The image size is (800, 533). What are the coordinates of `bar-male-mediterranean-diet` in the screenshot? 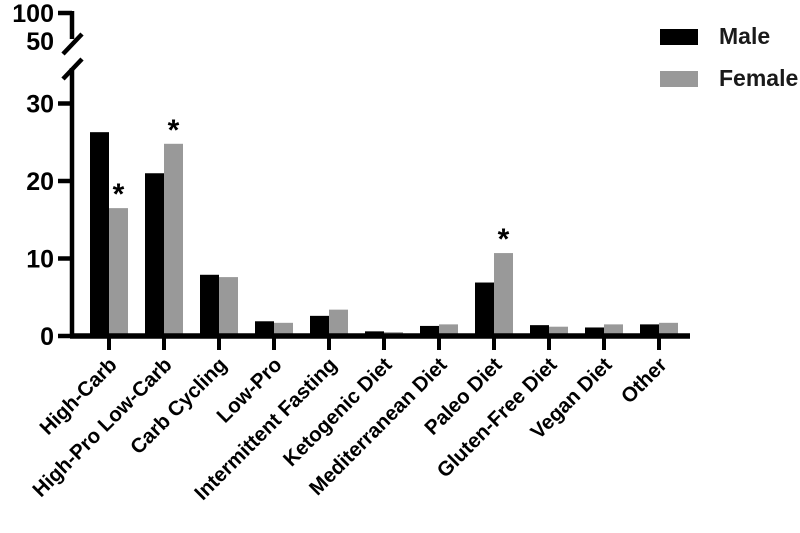 It's located at (429, 330).